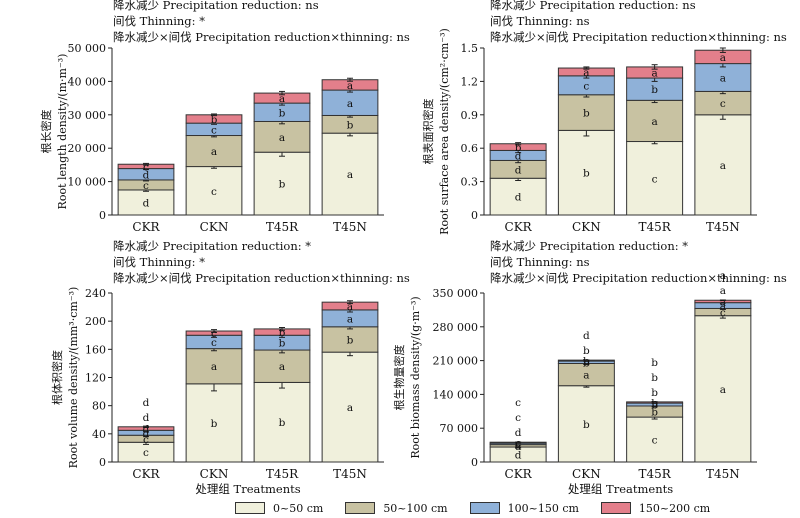 The image size is (800, 518). I want to click on y-tick-label: 10 000, so click(87, 182).